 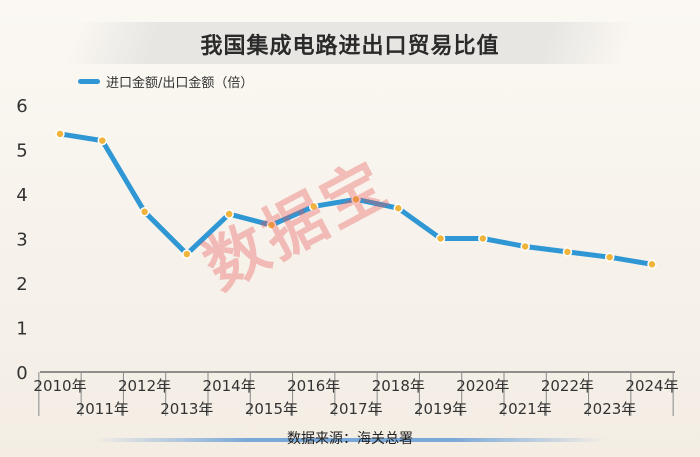 I want to click on x-tick-label: 2013年, so click(x=186, y=409).